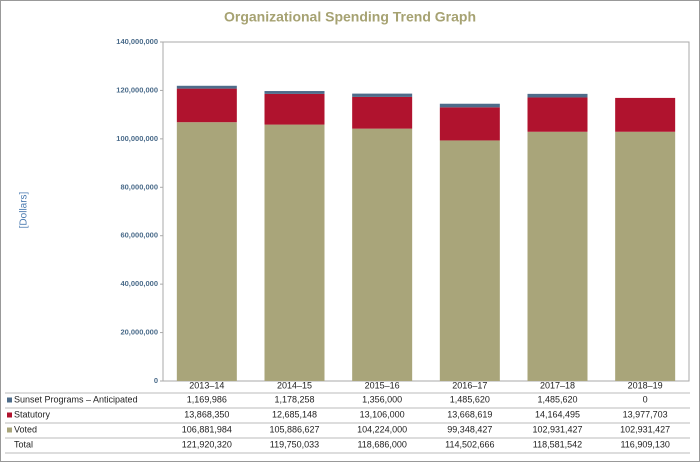  I want to click on chart-title: Organizational Spending Trend Graph, so click(350, 17).